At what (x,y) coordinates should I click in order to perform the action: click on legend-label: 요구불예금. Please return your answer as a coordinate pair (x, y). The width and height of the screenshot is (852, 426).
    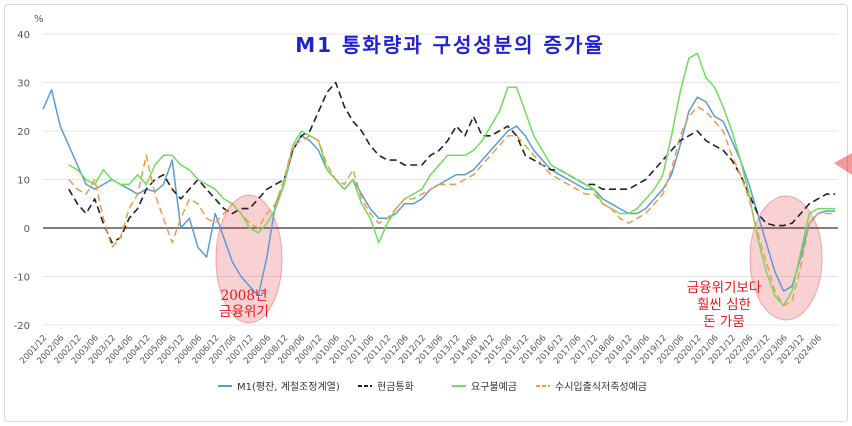
    Looking at the image, I should click on (494, 387).